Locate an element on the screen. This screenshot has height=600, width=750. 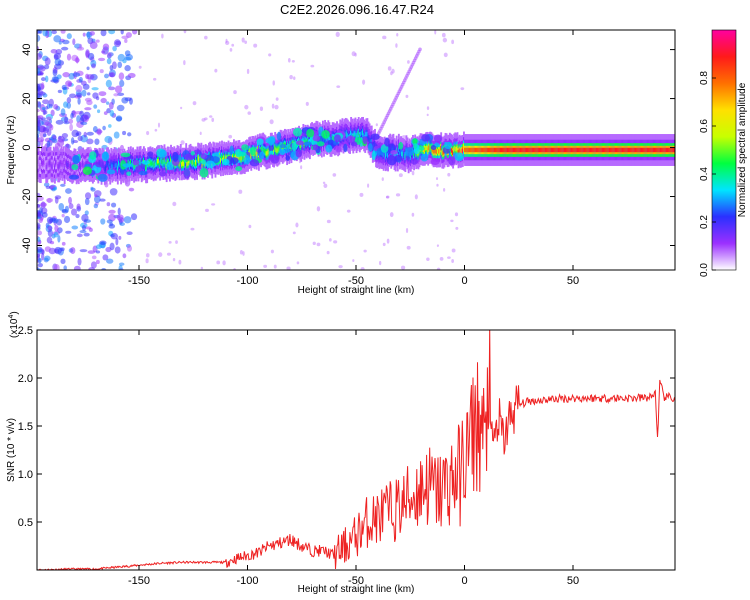
spectrogram-x-tick-label: 0 is located at coordinates (464, 281).